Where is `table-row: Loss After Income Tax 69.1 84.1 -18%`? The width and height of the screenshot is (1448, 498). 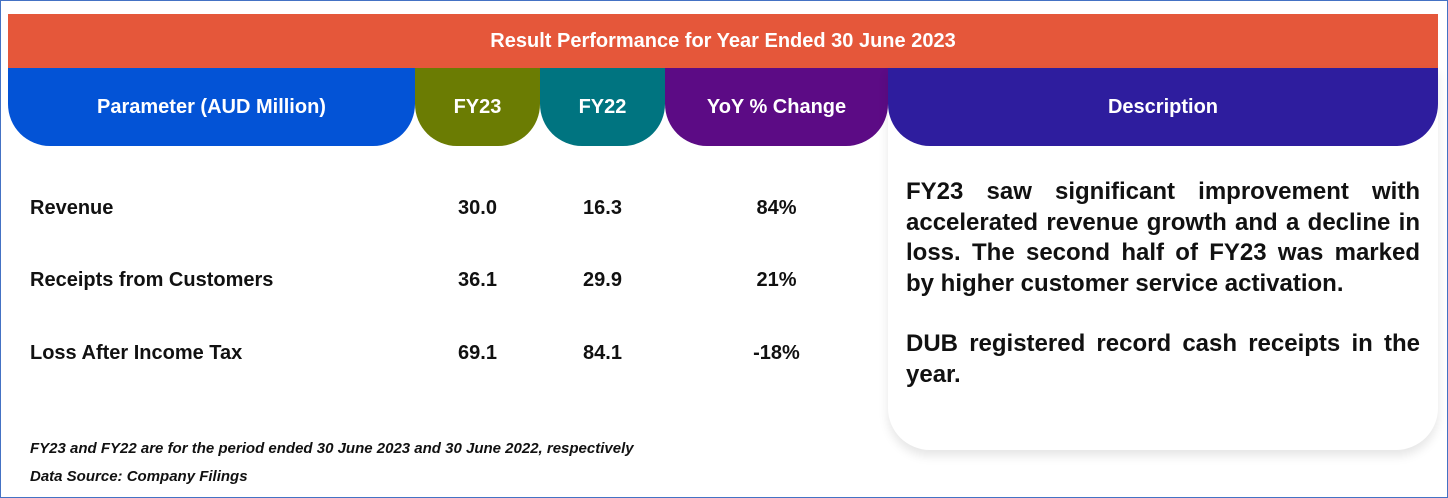
table-row: Loss After Income Tax 69.1 84.1 -18% is located at coordinates (444, 353).